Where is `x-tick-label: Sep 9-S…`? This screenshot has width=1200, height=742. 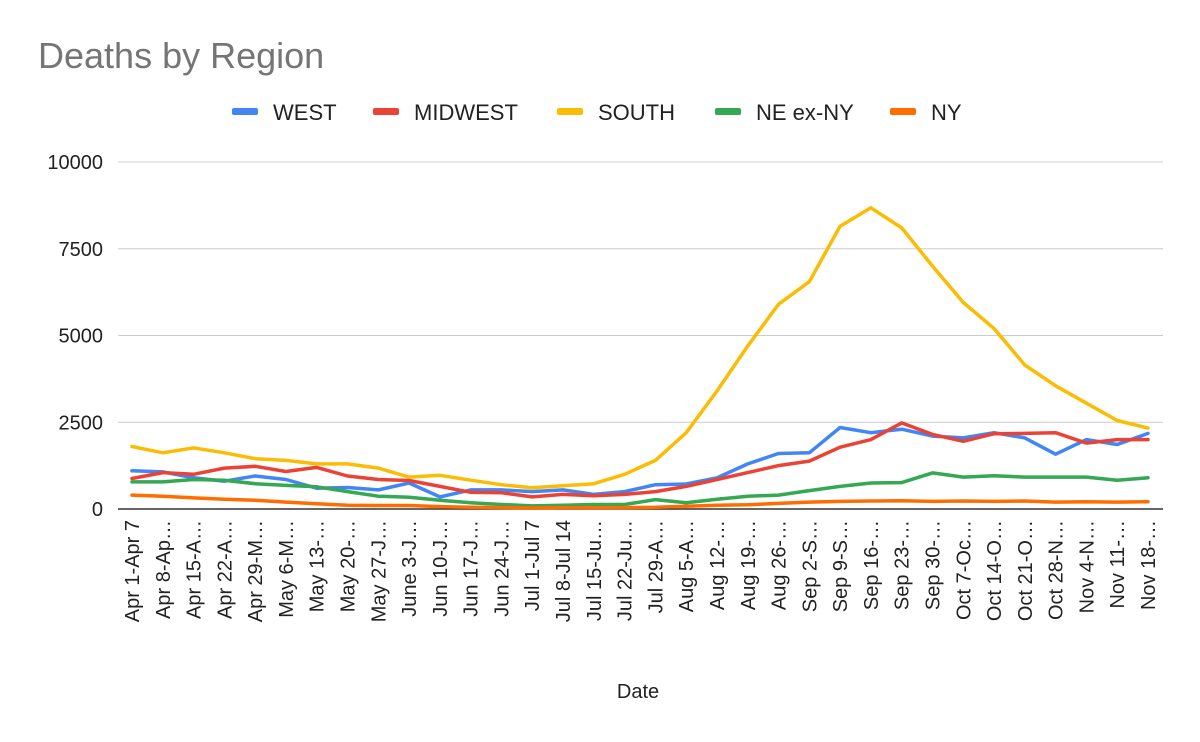
x-tick-label: Sep 9-S… is located at coordinates (841, 566).